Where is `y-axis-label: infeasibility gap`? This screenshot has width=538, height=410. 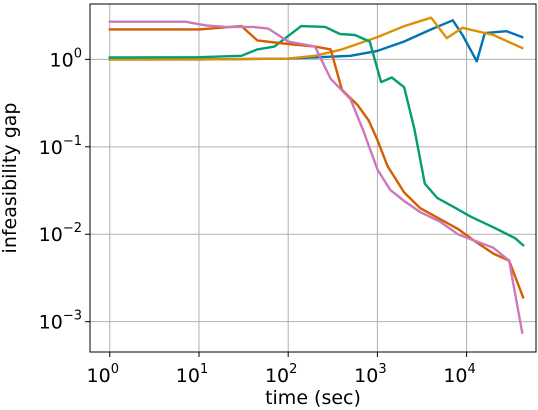 y-axis-label: infeasibility gap is located at coordinates (10, 178).